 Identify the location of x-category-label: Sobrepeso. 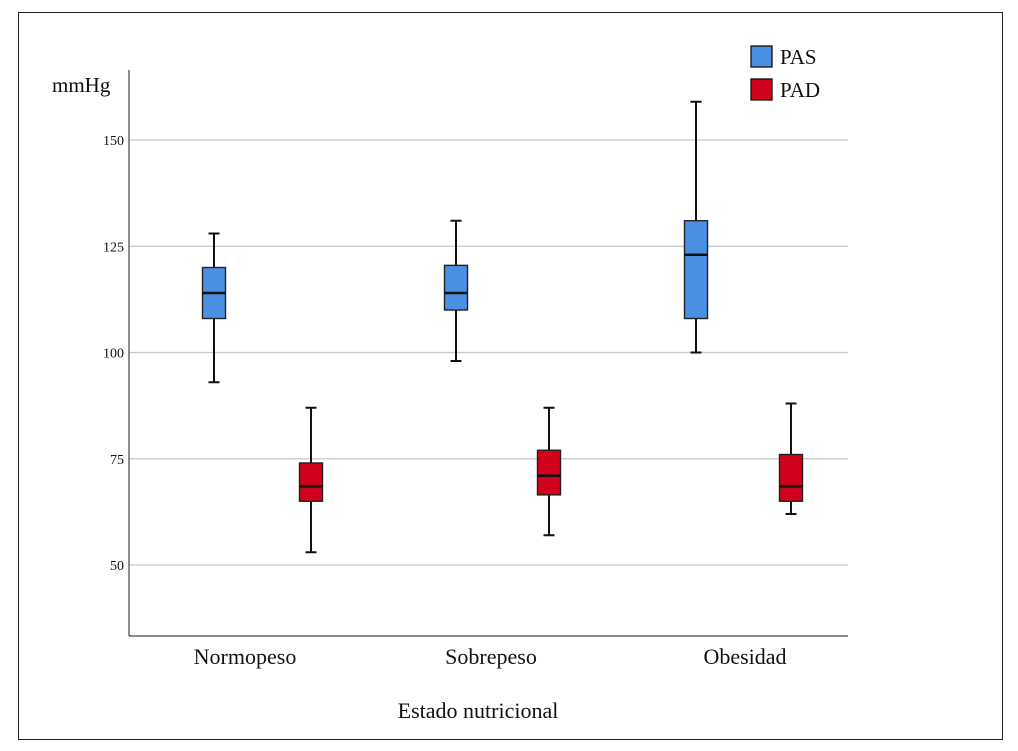
(491, 656).